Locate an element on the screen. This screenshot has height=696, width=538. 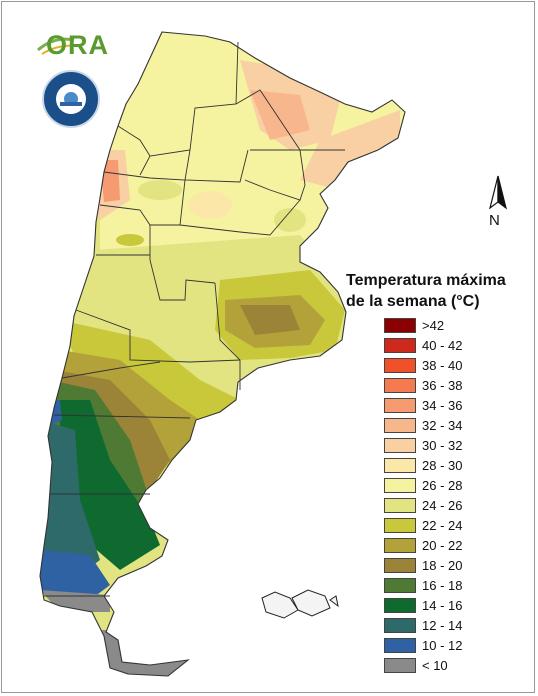
legend-title: Temperatura máxima de la semana (°C) is located at coordinates (426, 291).